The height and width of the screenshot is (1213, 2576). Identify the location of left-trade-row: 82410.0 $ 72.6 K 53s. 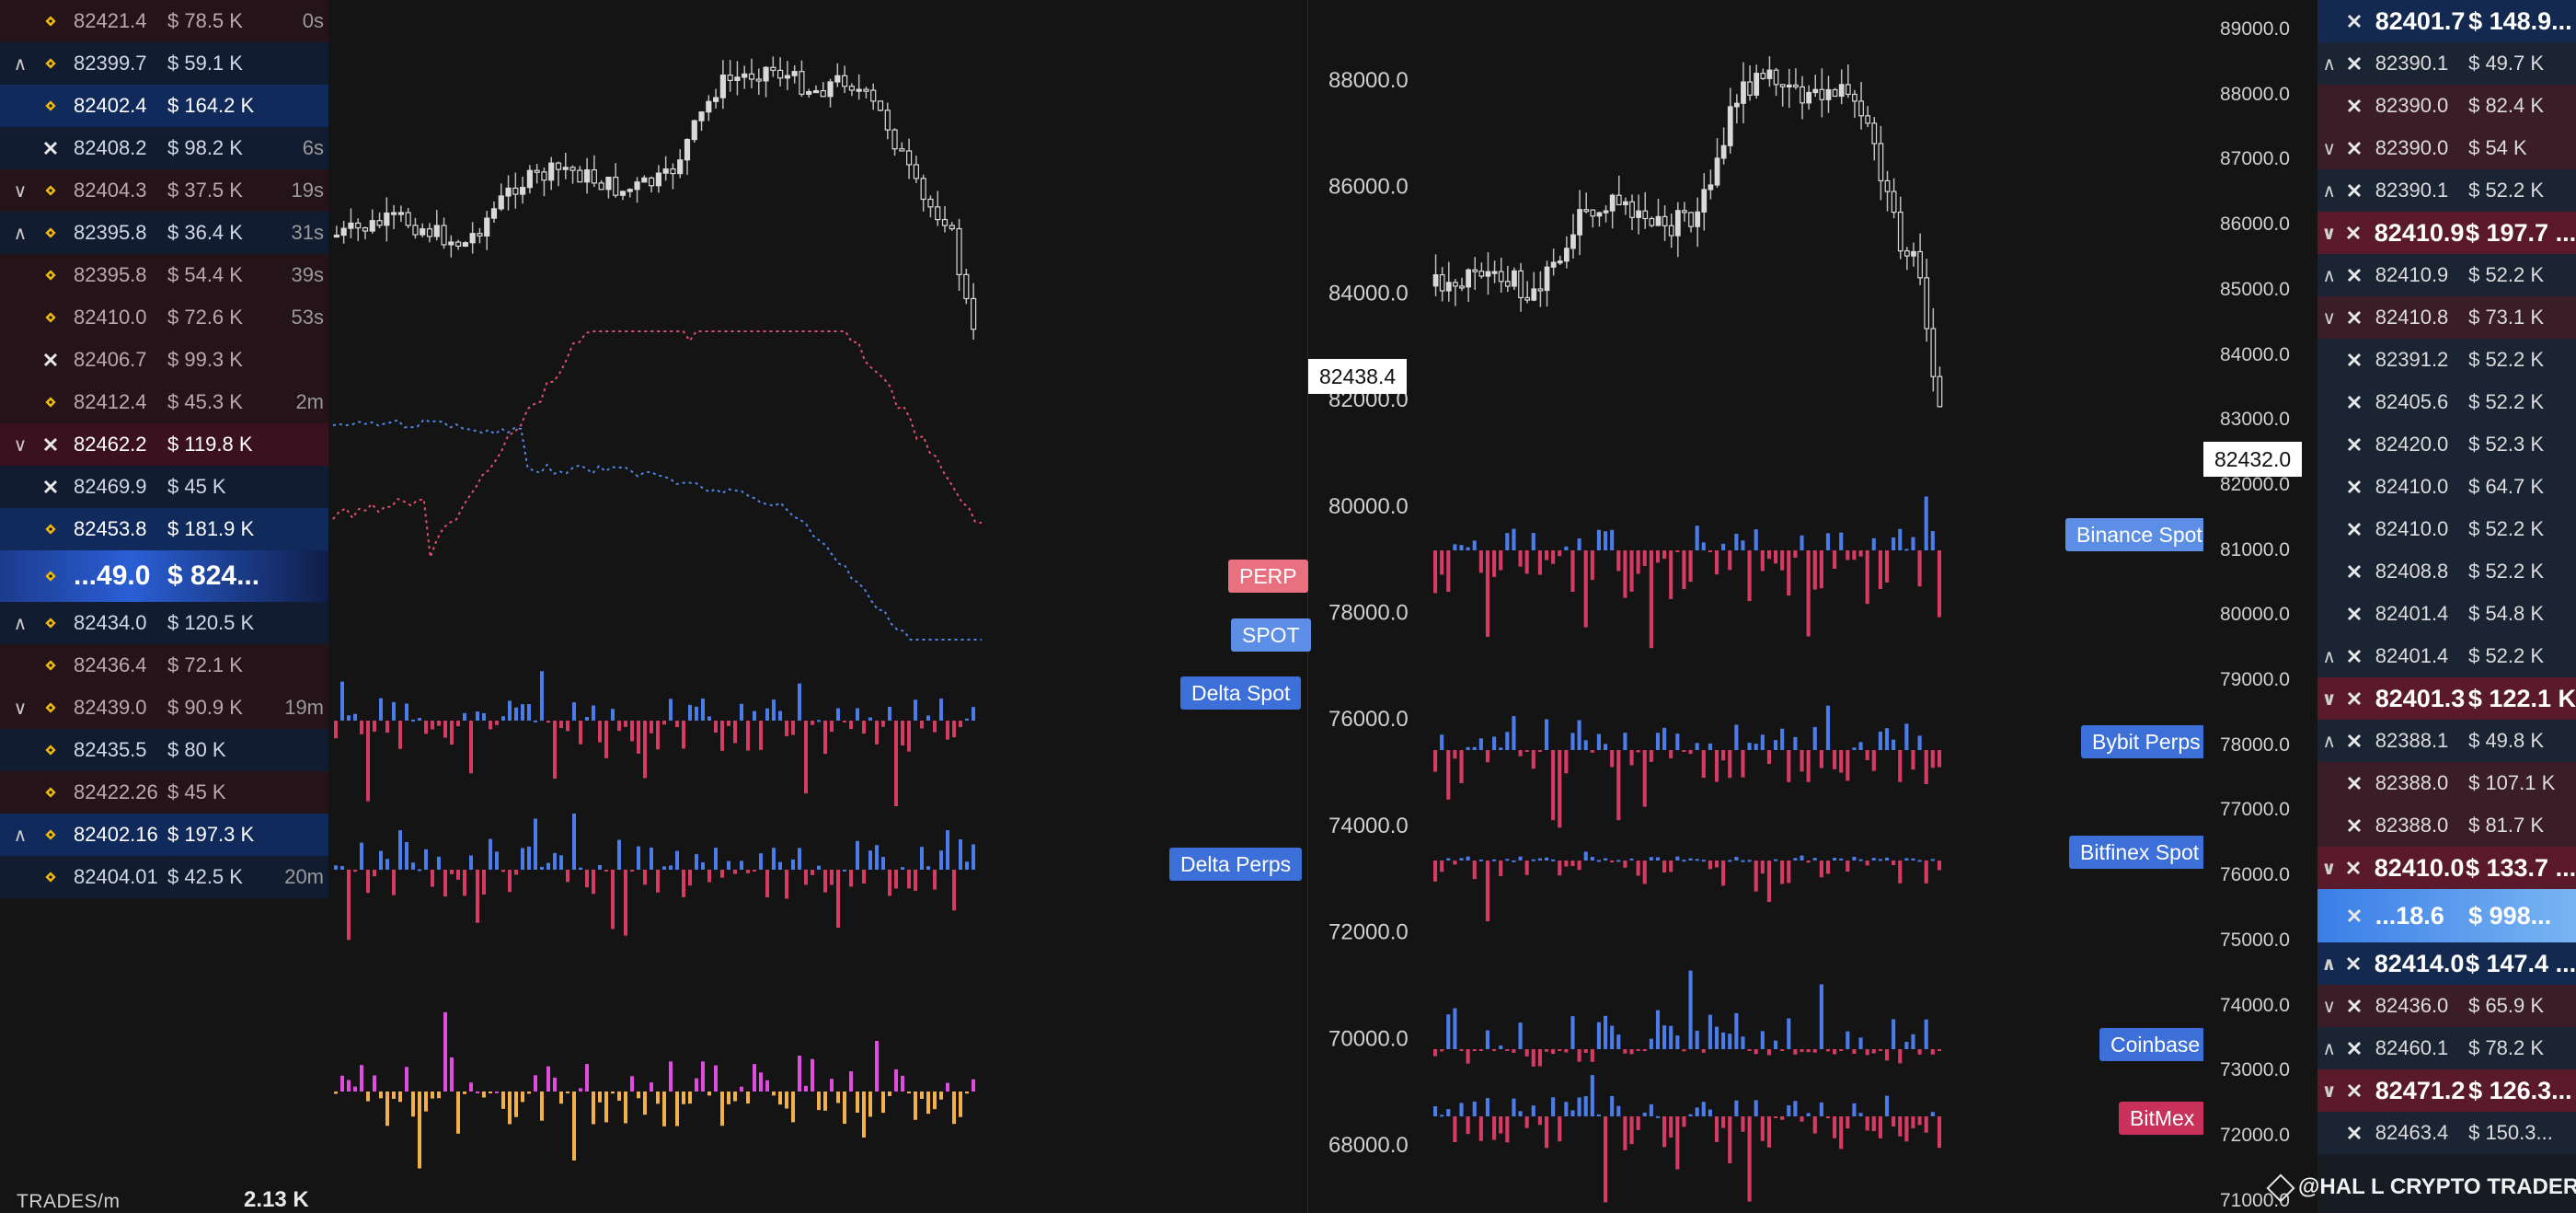
(164, 317).